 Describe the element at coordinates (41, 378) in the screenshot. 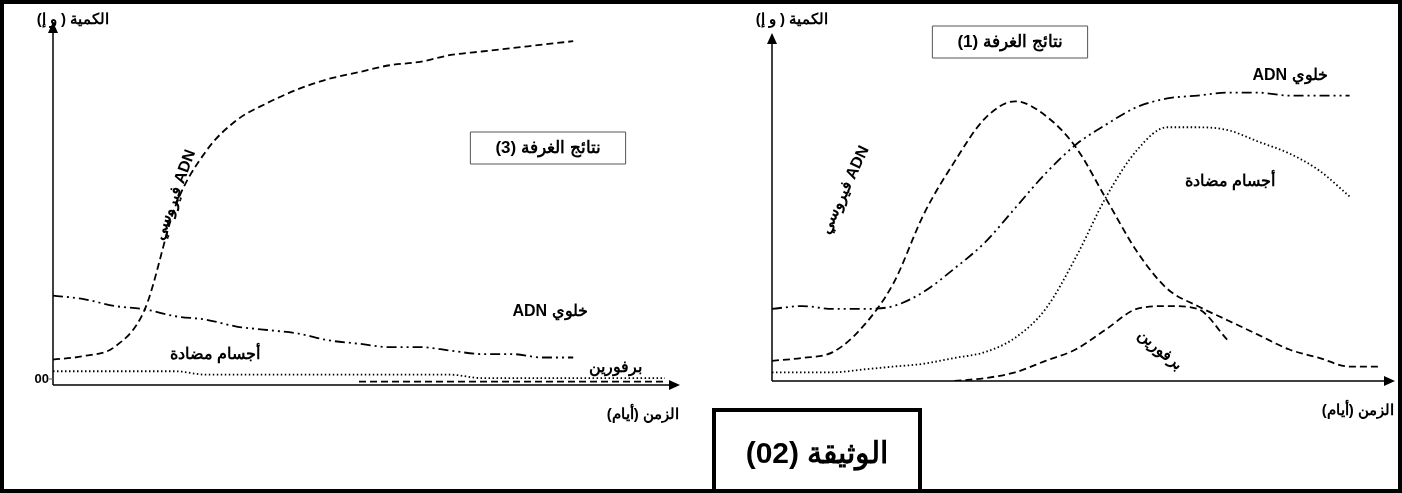

I see `text: 00` at that location.